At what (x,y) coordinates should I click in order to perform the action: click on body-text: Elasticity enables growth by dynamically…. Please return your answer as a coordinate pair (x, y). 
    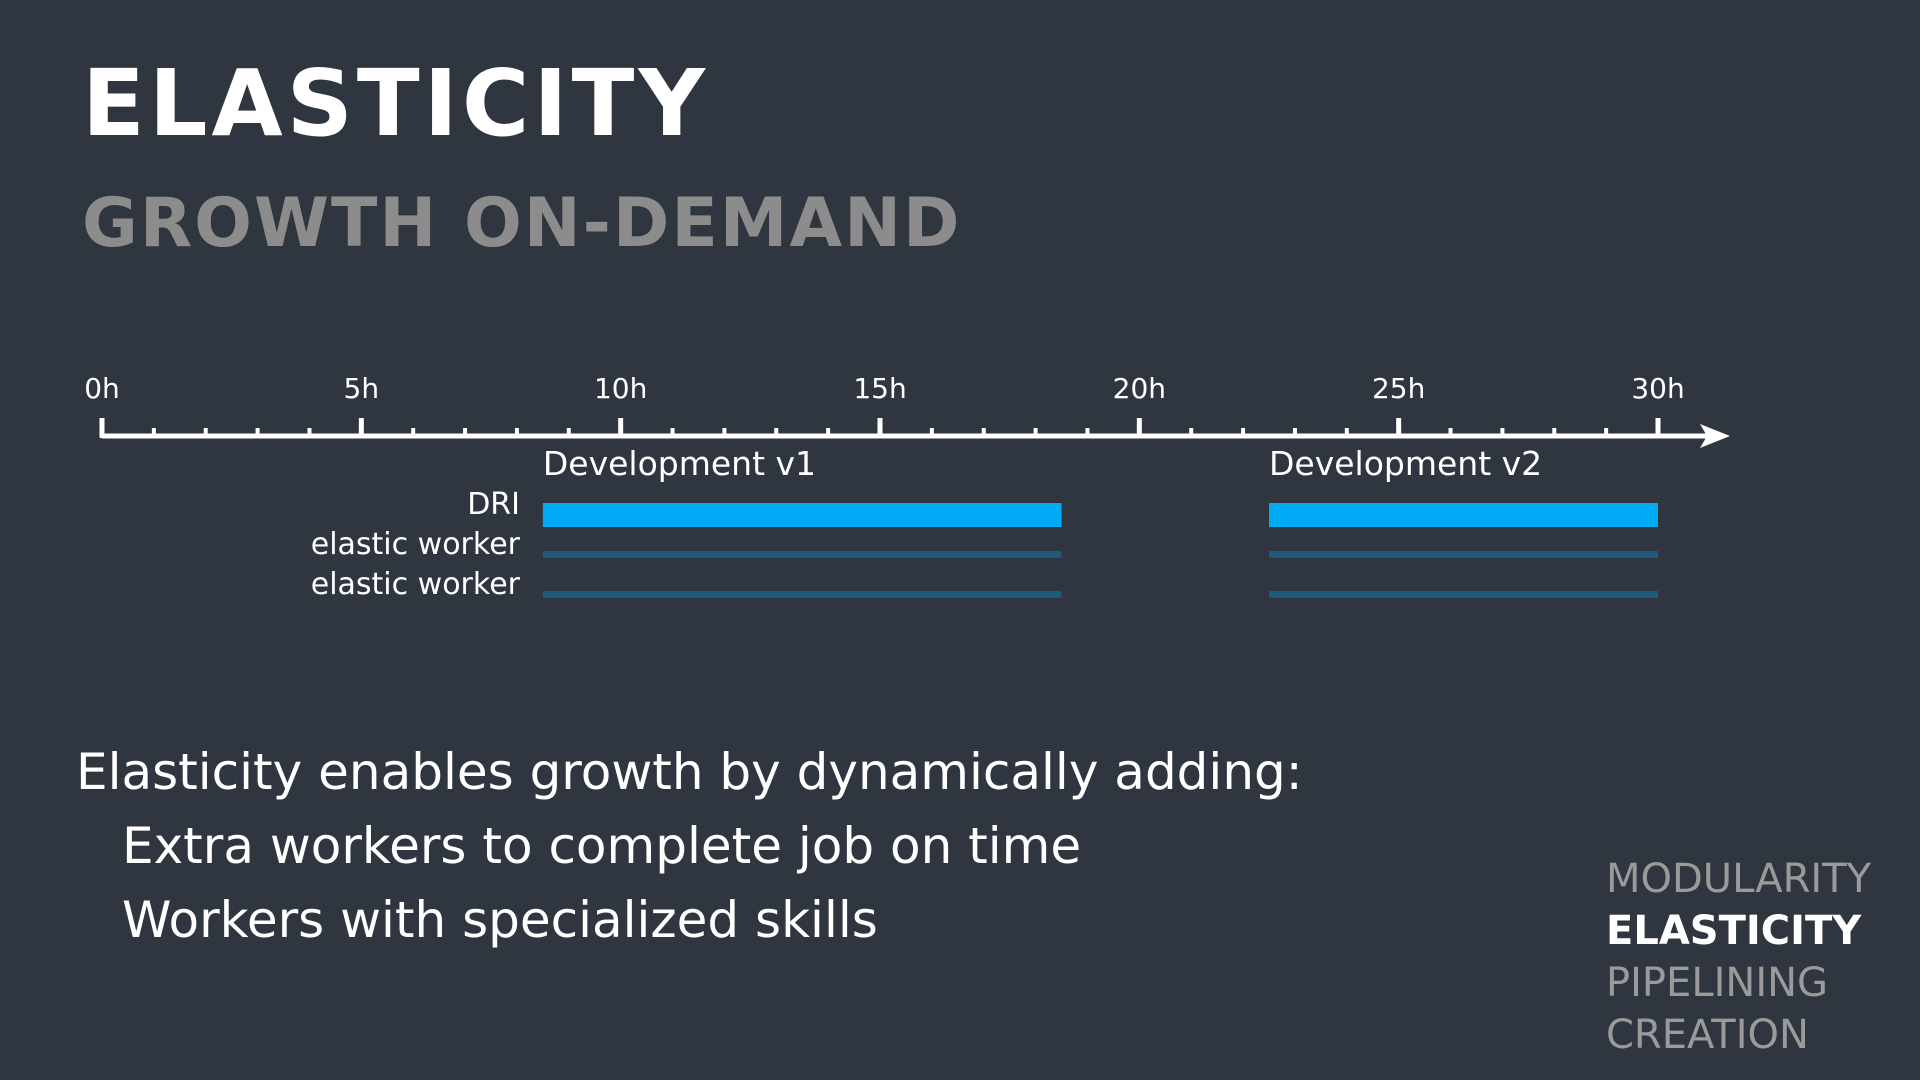
    Looking at the image, I should click on (689, 846).